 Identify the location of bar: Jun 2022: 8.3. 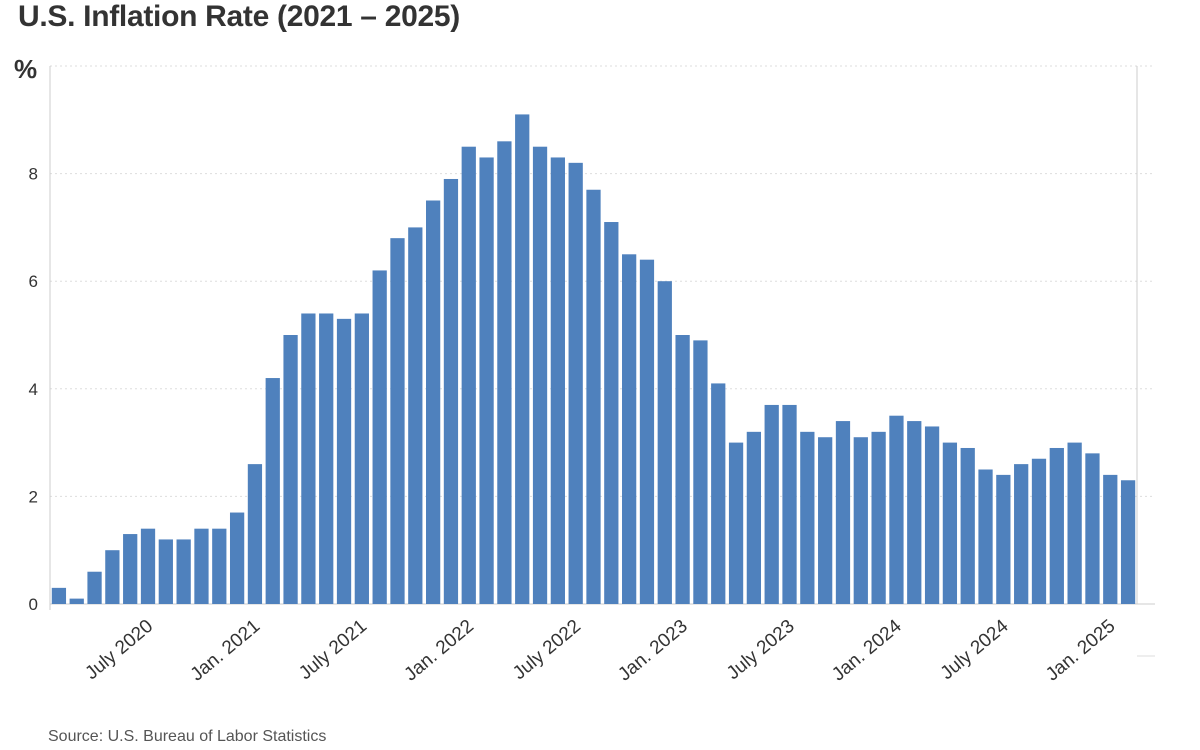
(557, 380).